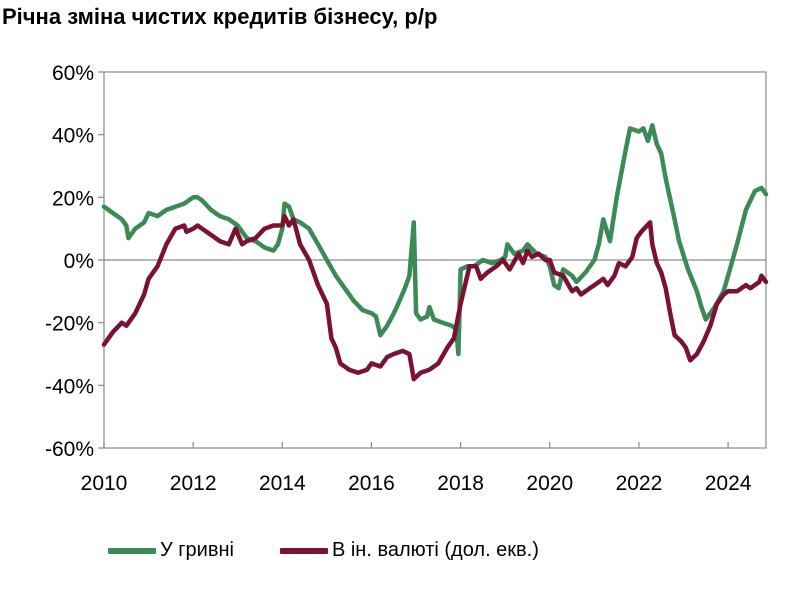 The height and width of the screenshot is (600, 796). I want to click on x-tick-label: 2024, so click(728, 483).